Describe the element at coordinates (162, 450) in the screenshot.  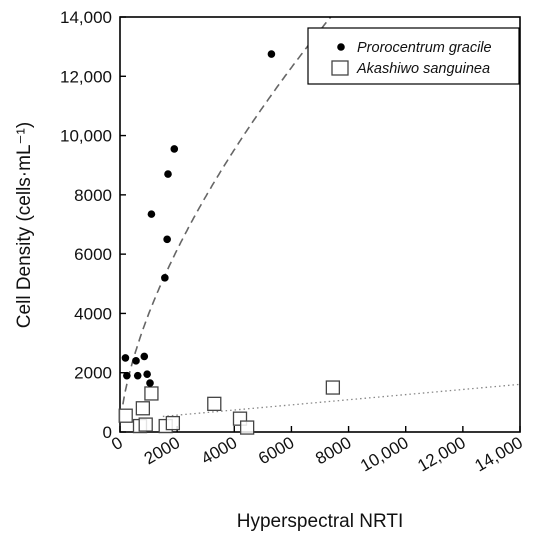
I see `x-tick-label: 2000` at that location.